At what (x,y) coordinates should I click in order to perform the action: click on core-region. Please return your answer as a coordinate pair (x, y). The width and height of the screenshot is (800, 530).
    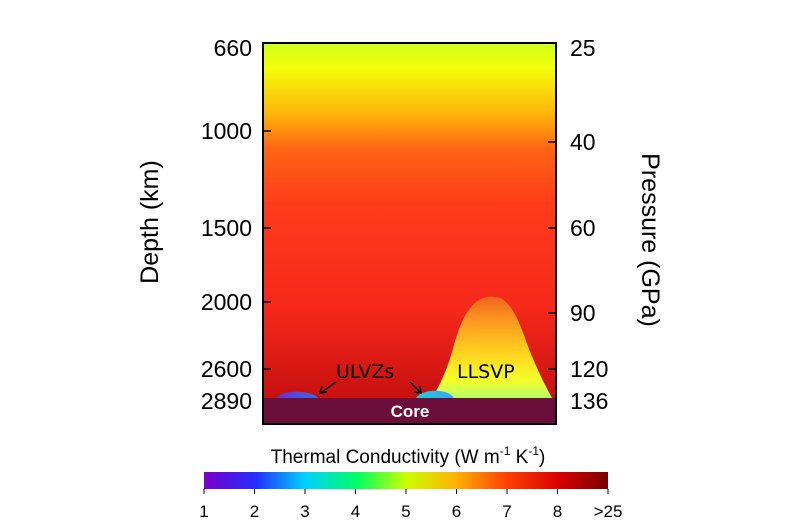
    Looking at the image, I should click on (409, 411).